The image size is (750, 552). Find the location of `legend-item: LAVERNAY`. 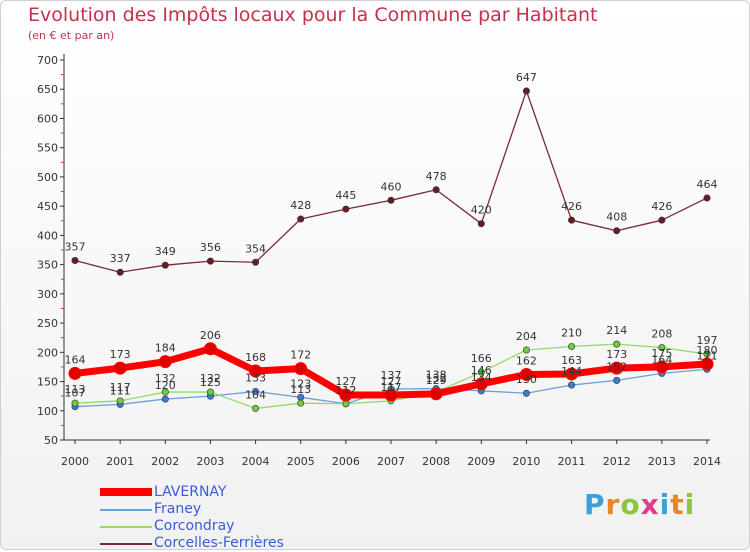

legend-item: LAVERNAY is located at coordinates (250, 492).